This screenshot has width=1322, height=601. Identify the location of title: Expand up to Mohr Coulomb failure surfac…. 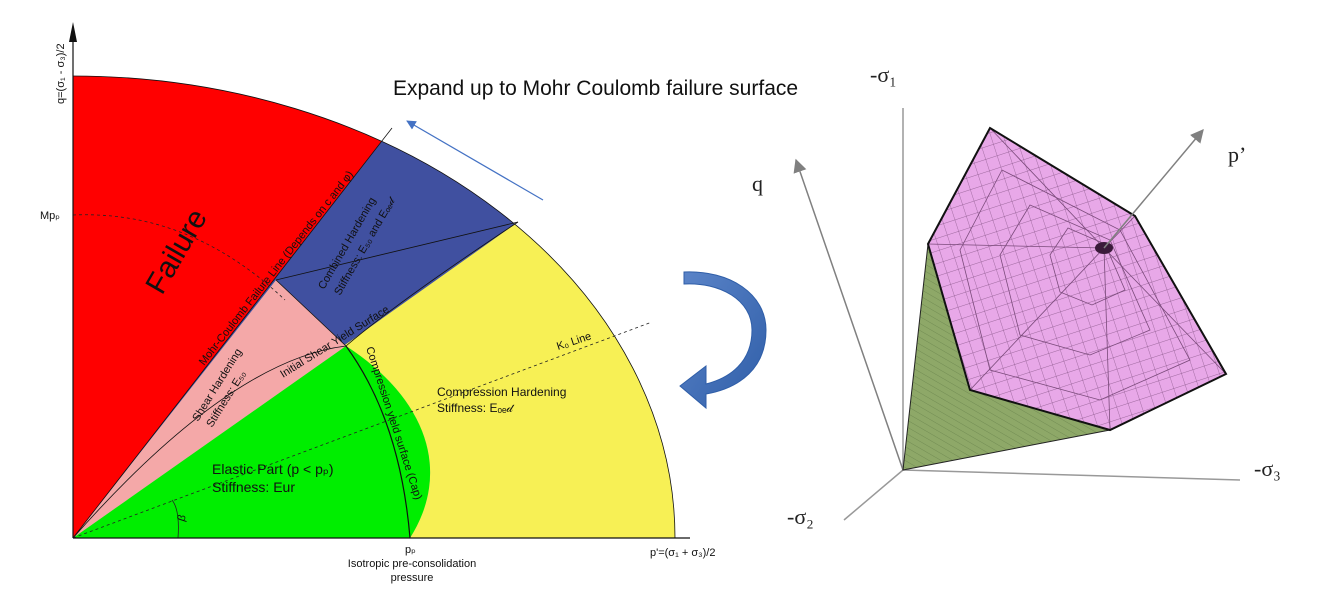
(595, 88).